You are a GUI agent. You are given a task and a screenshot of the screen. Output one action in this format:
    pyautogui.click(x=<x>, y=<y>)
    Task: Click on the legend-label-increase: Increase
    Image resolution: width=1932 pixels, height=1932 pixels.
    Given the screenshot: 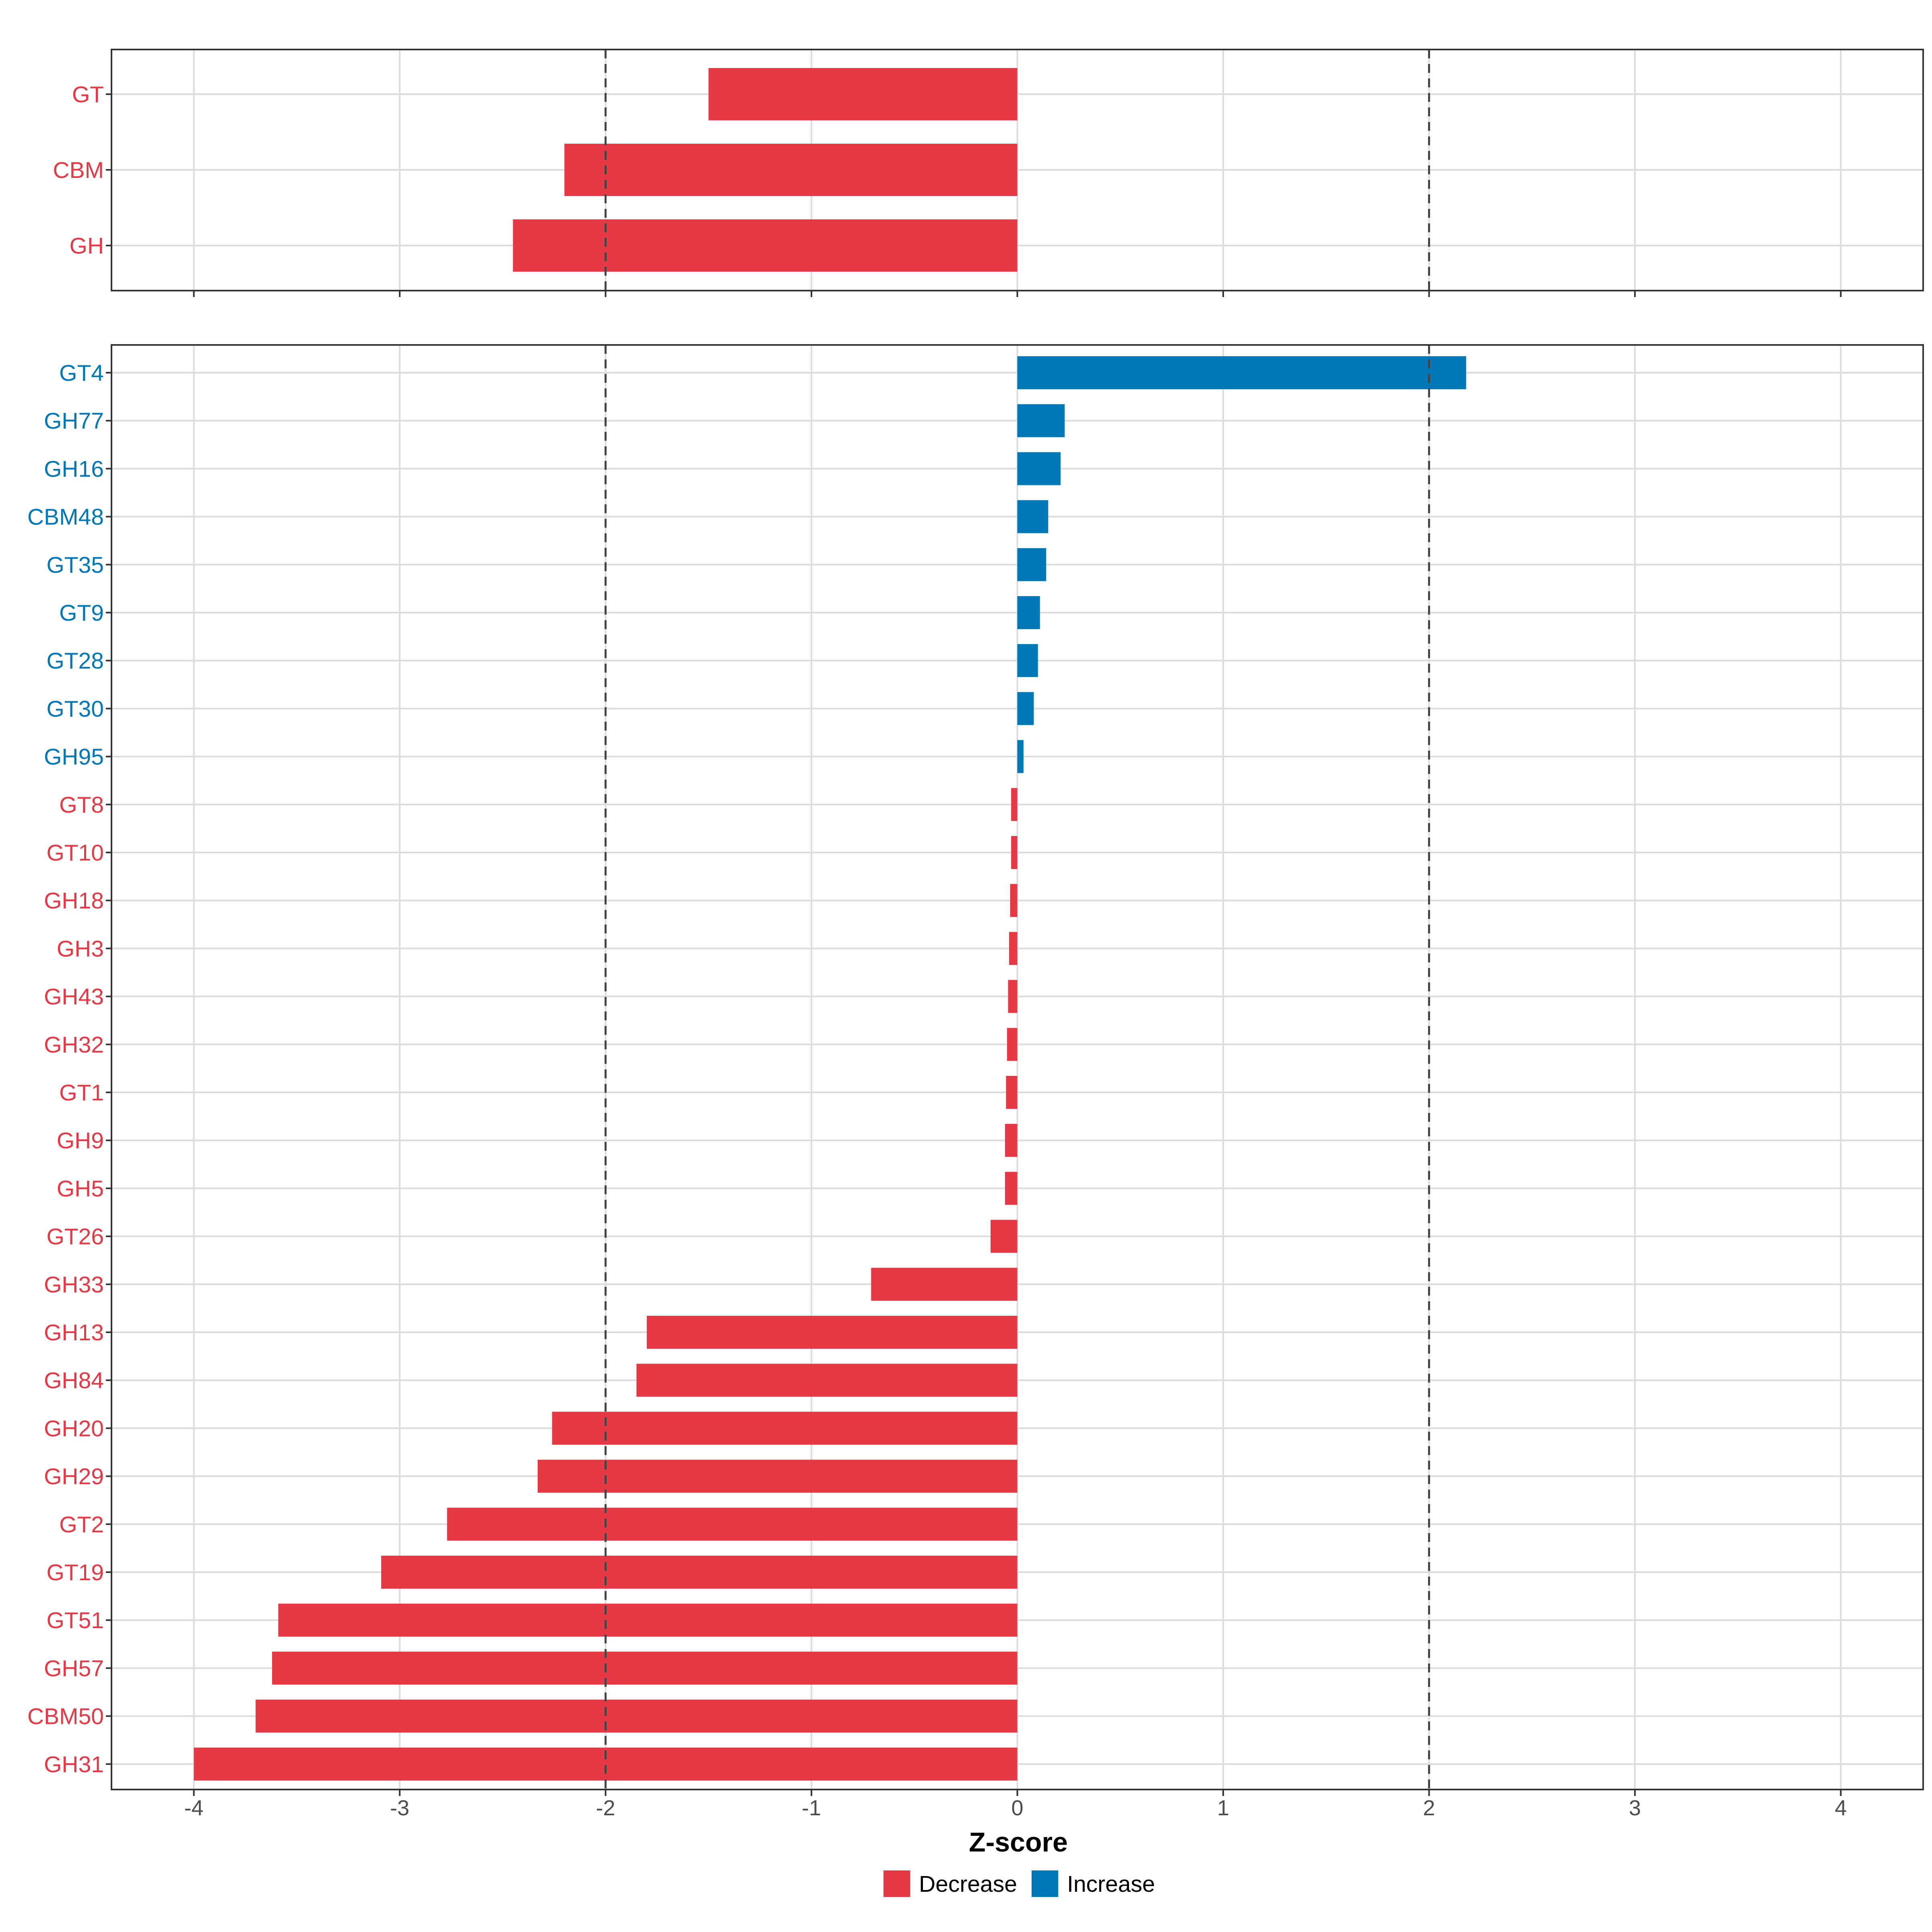 What is the action you would take?
    pyautogui.click(x=1111, y=1884)
    